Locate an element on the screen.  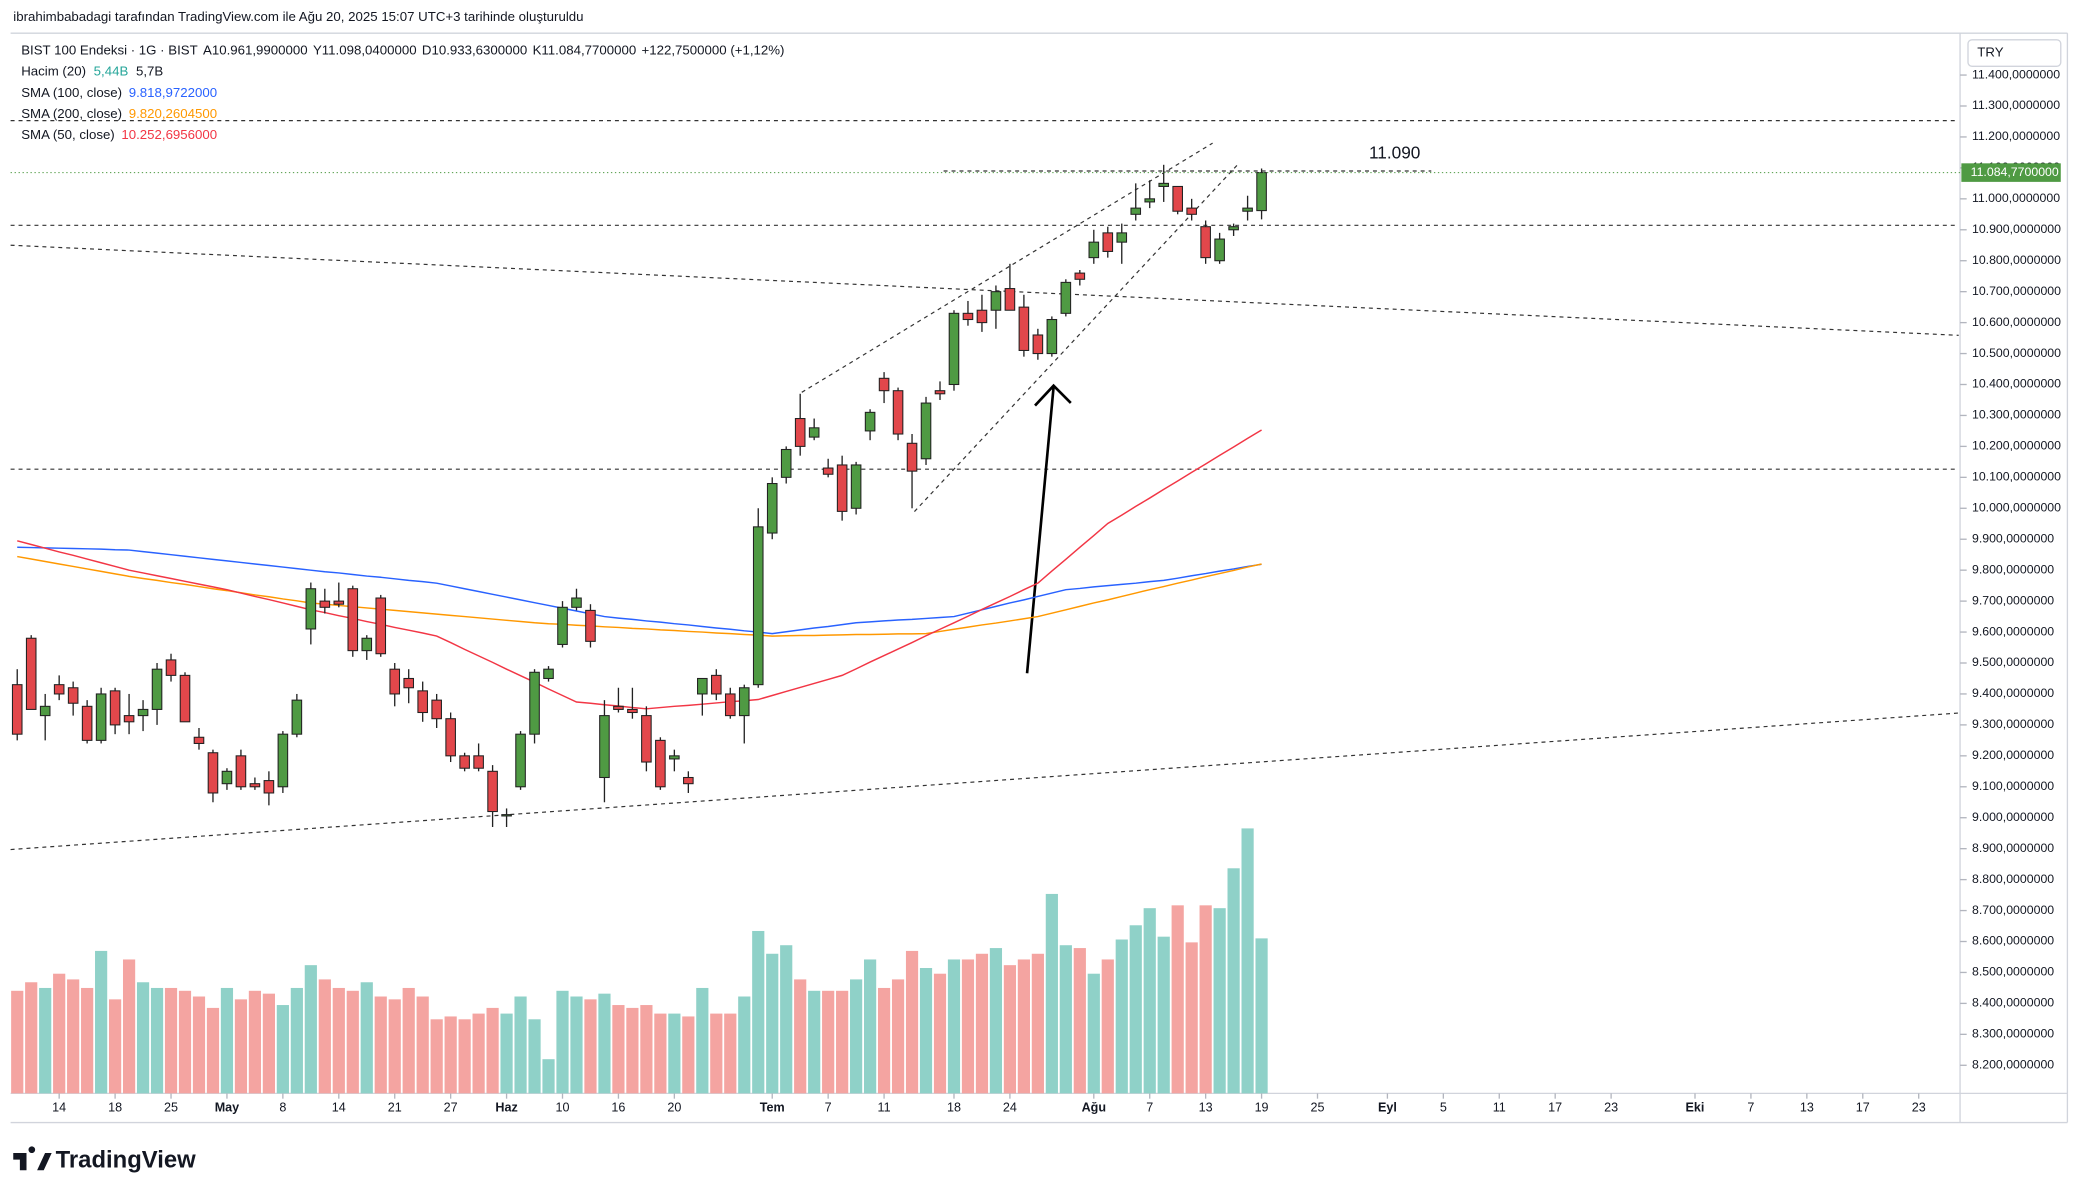
sma-value: 9.818,9722000 is located at coordinates (173, 91).